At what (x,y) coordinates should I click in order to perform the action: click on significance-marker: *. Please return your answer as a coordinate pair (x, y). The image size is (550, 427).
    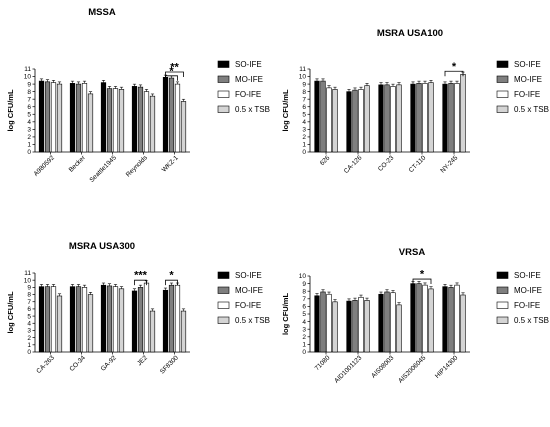
    Looking at the image, I should click on (171, 71).